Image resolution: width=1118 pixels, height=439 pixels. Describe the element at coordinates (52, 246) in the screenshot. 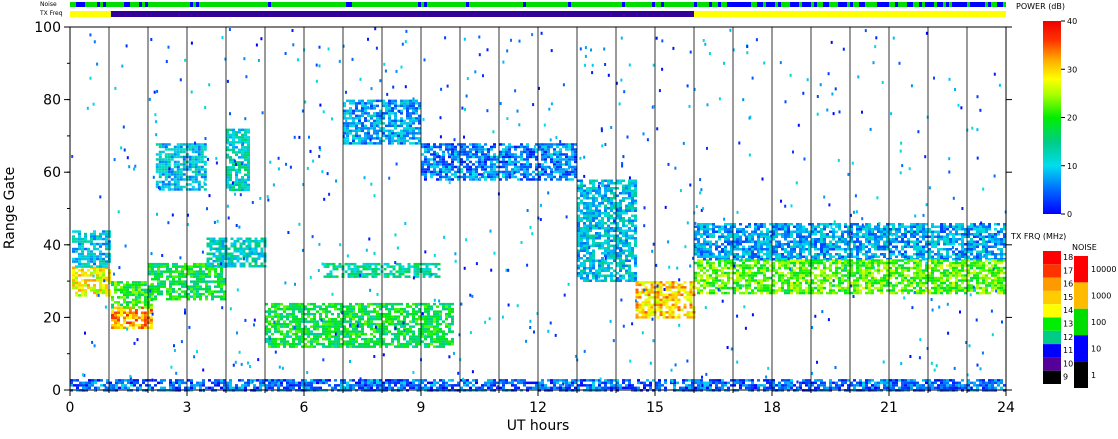

I see `y-tick-label: 40` at that location.